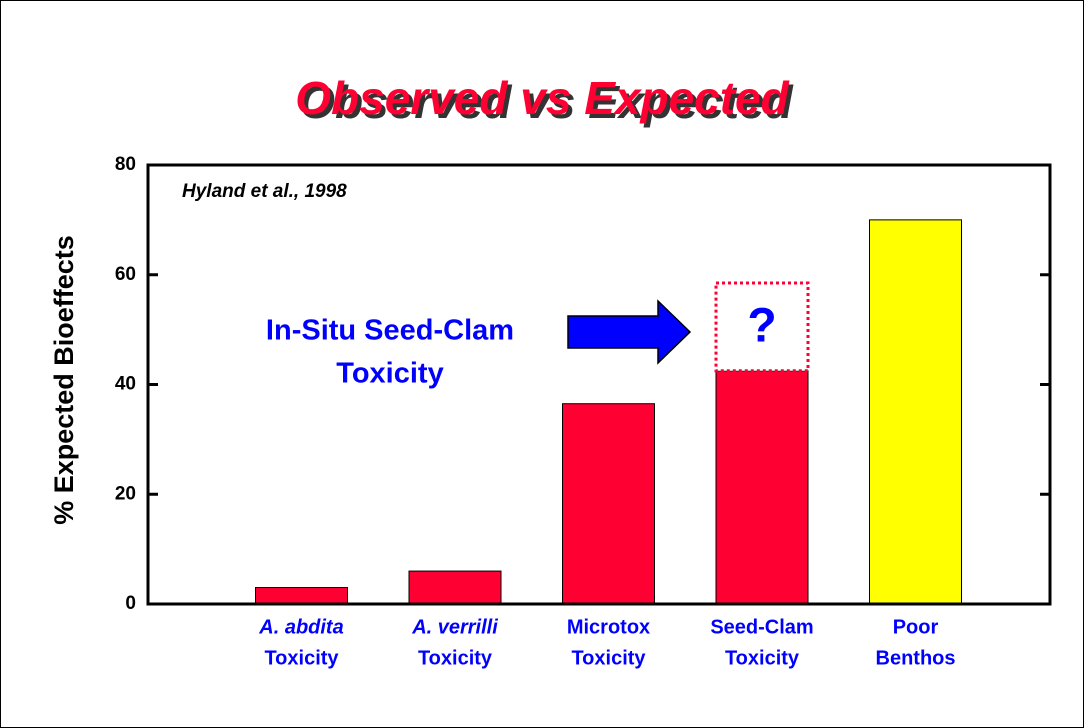 The height and width of the screenshot is (728, 1084). Describe the element at coordinates (130, 603) in the screenshot. I see `y-tick-label: 0` at that location.